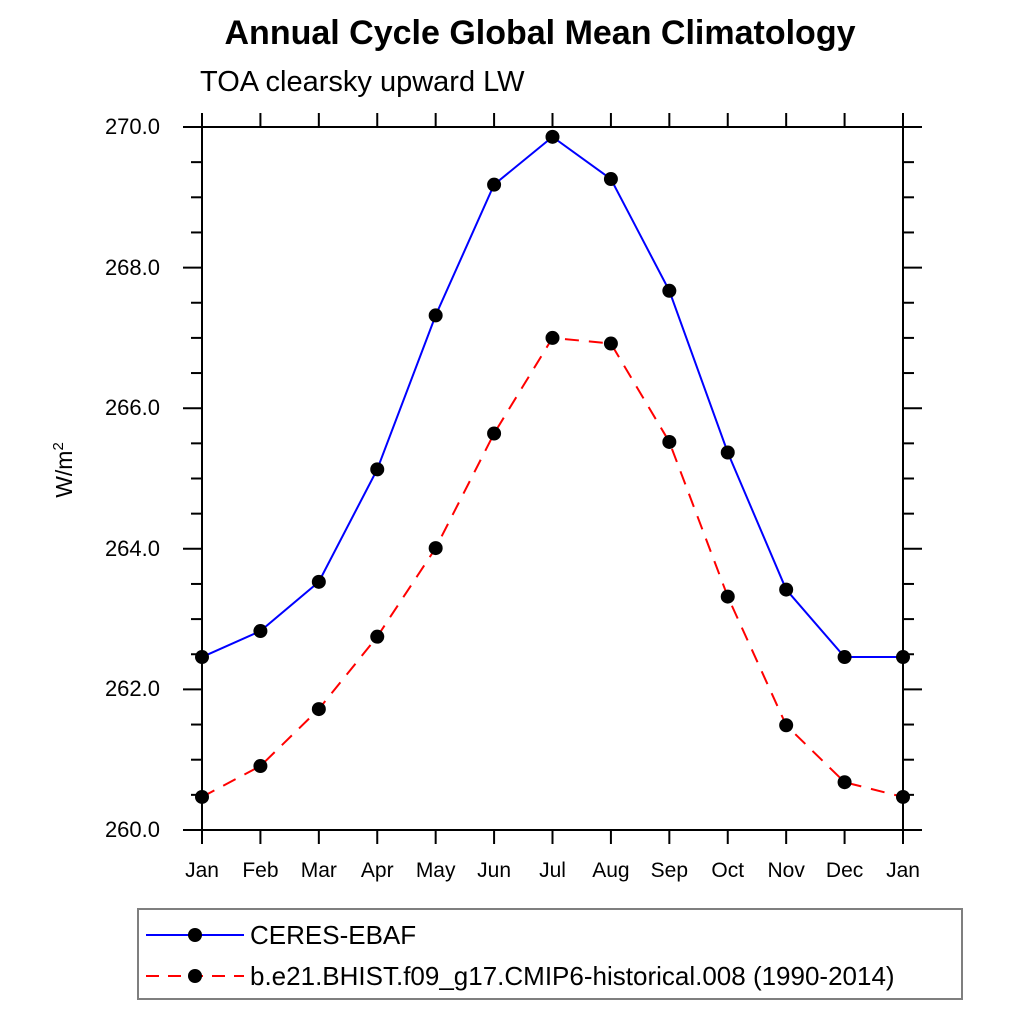 The width and height of the screenshot is (1024, 1024). I want to click on legend-item-ceres: CERES-EBAF, so click(280, 935).